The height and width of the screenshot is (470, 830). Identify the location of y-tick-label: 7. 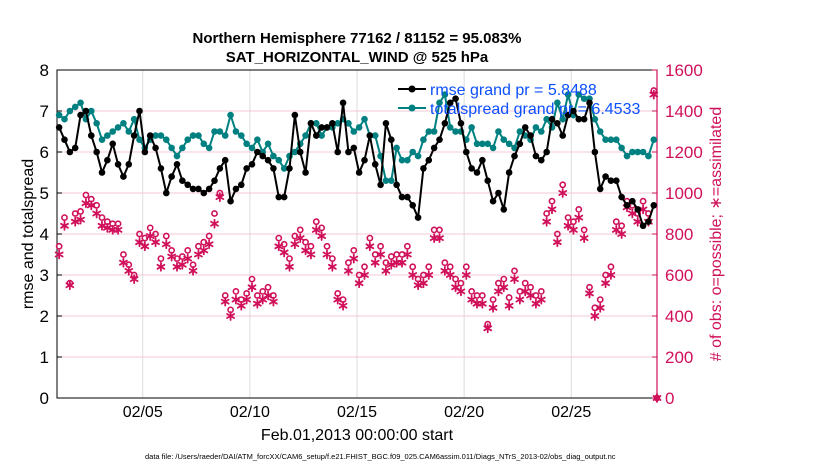
(44, 111).